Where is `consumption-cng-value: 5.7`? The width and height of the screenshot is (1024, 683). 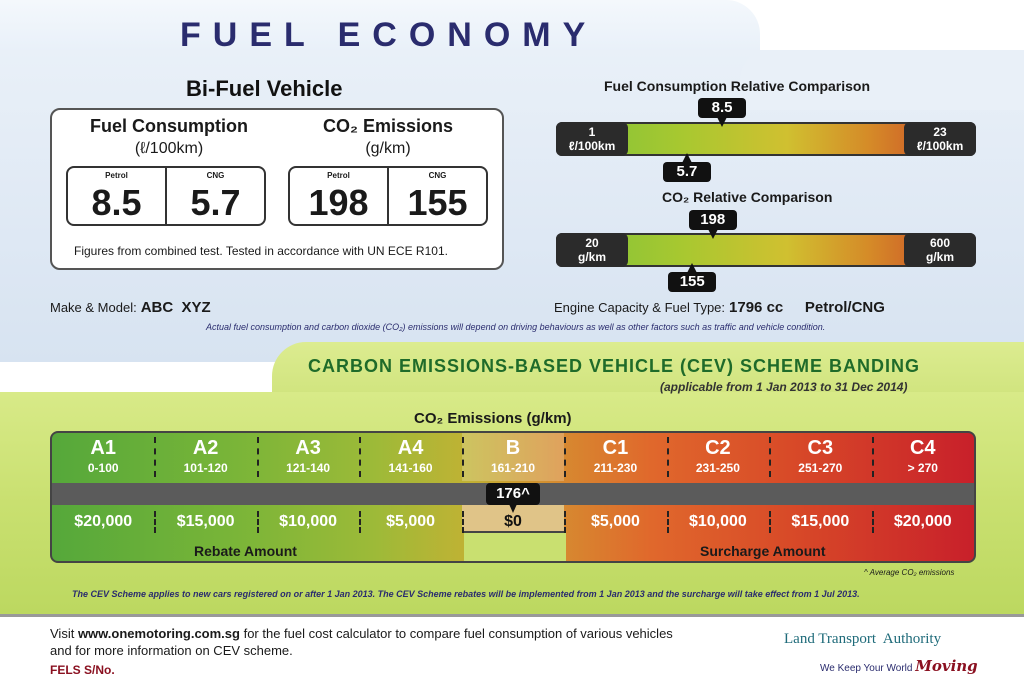
consumption-cng-value: 5.7 is located at coordinates (215, 202).